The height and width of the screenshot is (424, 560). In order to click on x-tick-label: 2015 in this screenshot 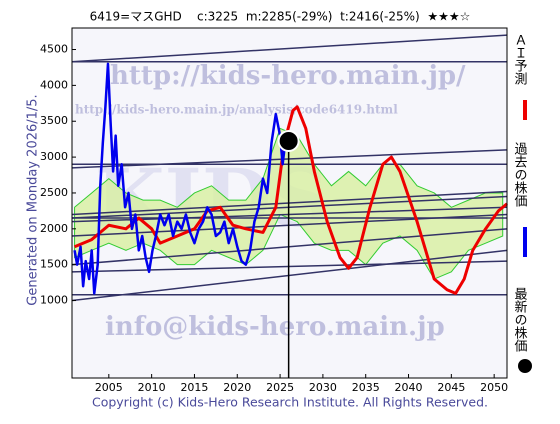, I will do `click(194, 387)`.